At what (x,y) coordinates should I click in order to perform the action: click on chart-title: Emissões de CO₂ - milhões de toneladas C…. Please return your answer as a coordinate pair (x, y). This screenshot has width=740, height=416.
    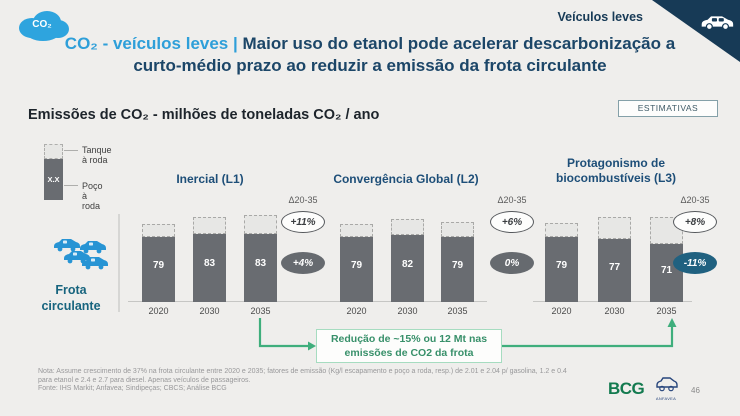
    Looking at the image, I should click on (204, 115).